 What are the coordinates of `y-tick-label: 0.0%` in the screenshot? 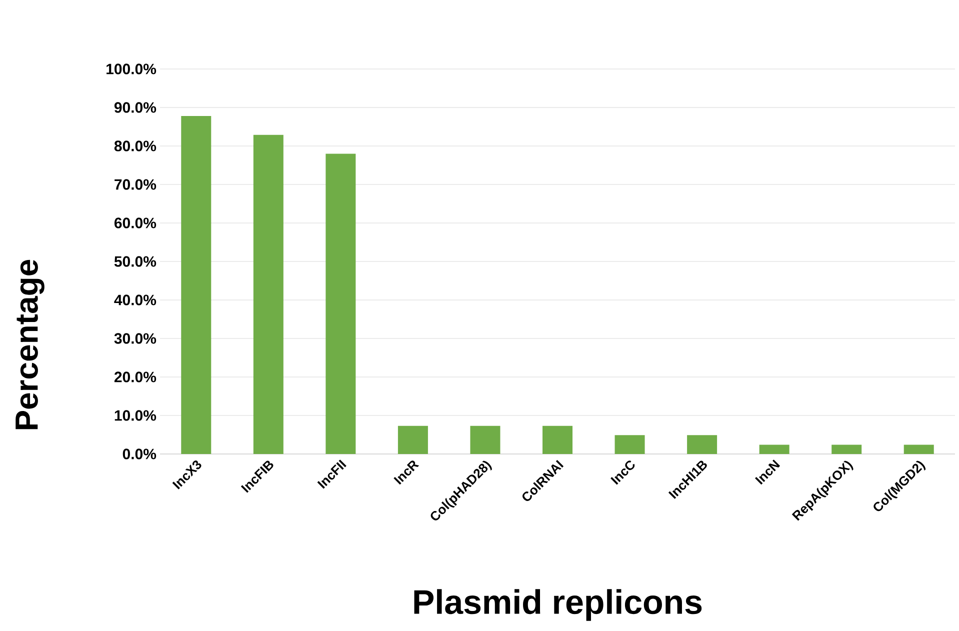 It's located at (139, 454).